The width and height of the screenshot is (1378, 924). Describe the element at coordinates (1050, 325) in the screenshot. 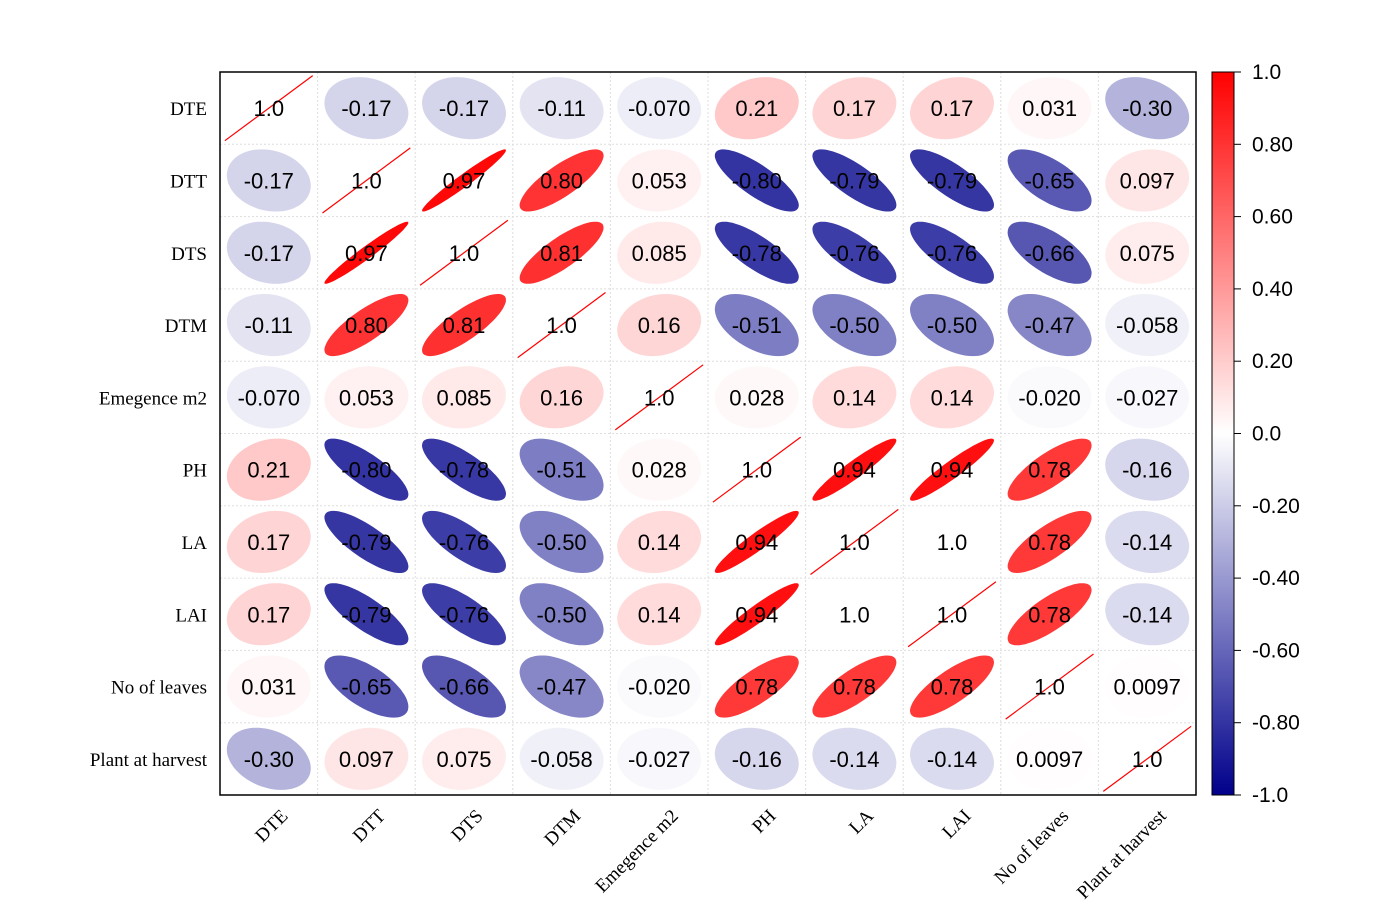

I see `correlation-value-label: -0.47` at that location.